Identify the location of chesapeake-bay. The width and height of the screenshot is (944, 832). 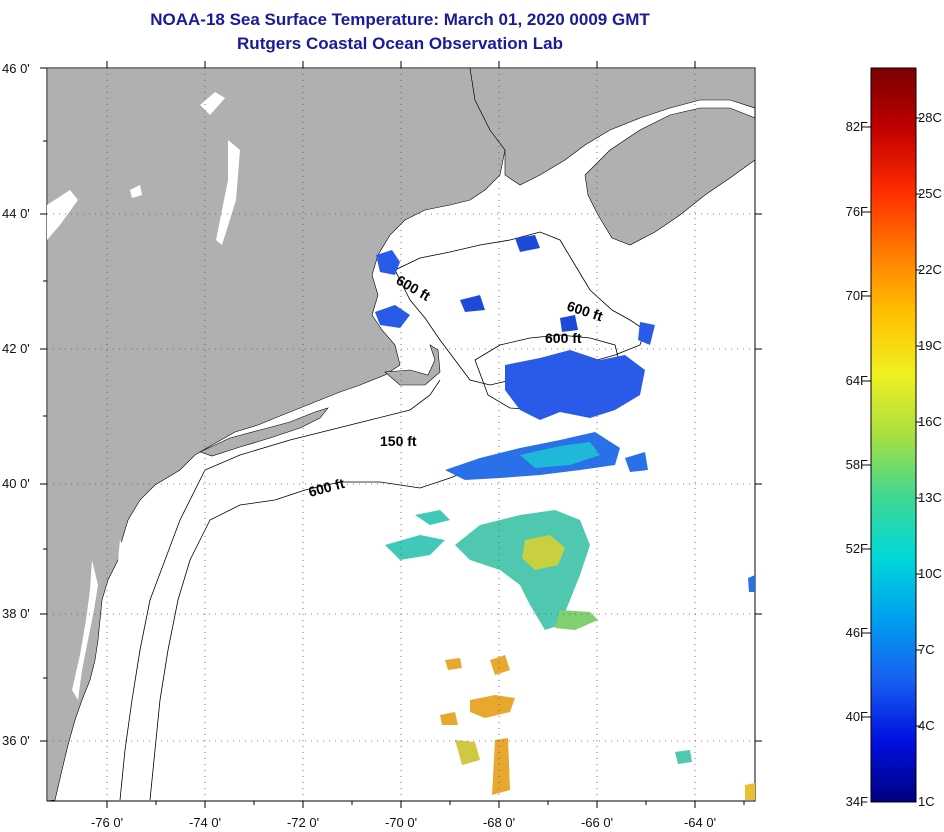
(85, 630).